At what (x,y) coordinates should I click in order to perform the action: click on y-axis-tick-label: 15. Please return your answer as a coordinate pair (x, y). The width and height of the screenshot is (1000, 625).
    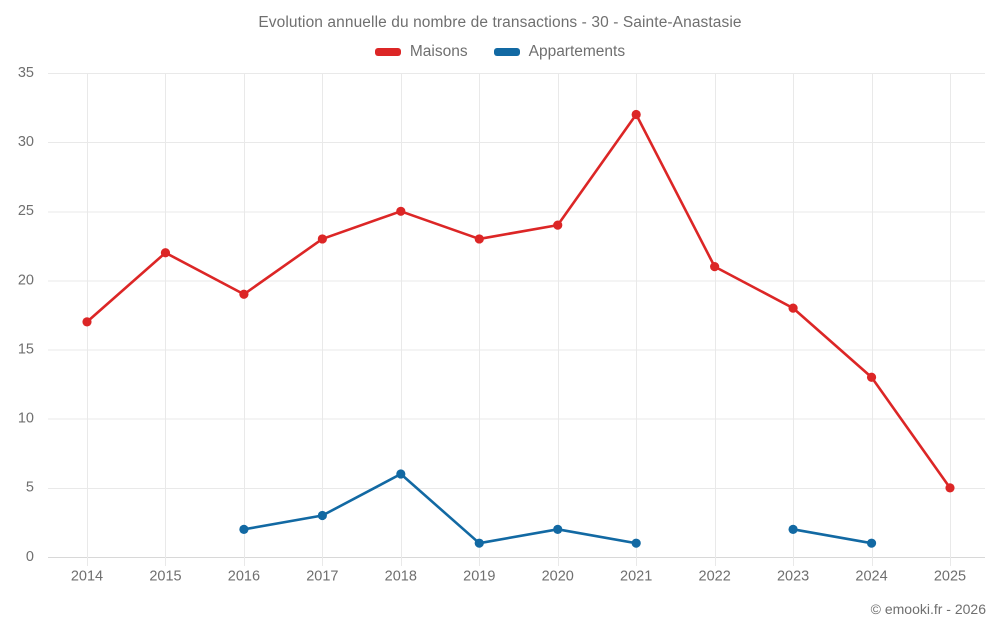
    Looking at the image, I should click on (26, 349).